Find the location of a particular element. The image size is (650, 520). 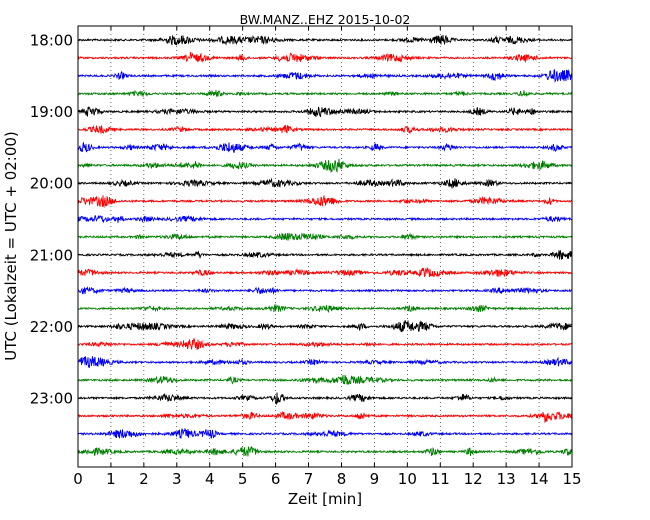

x-tick-label: 11 is located at coordinates (440, 479).